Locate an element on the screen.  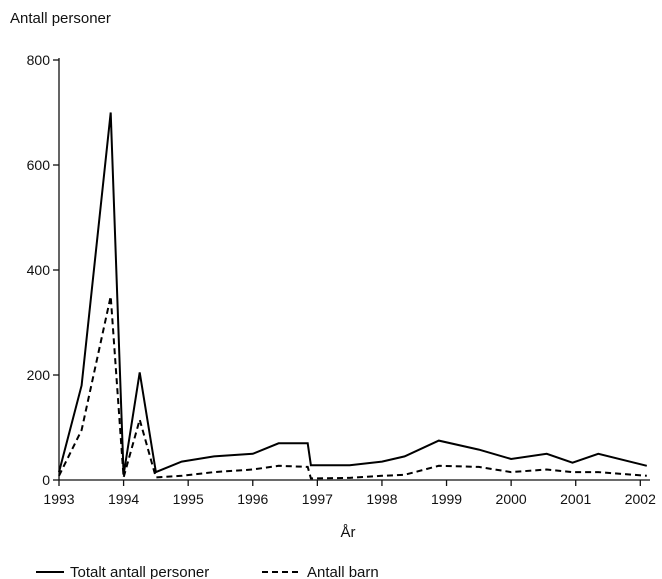
x-tick-label: 1998 is located at coordinates (381, 499).